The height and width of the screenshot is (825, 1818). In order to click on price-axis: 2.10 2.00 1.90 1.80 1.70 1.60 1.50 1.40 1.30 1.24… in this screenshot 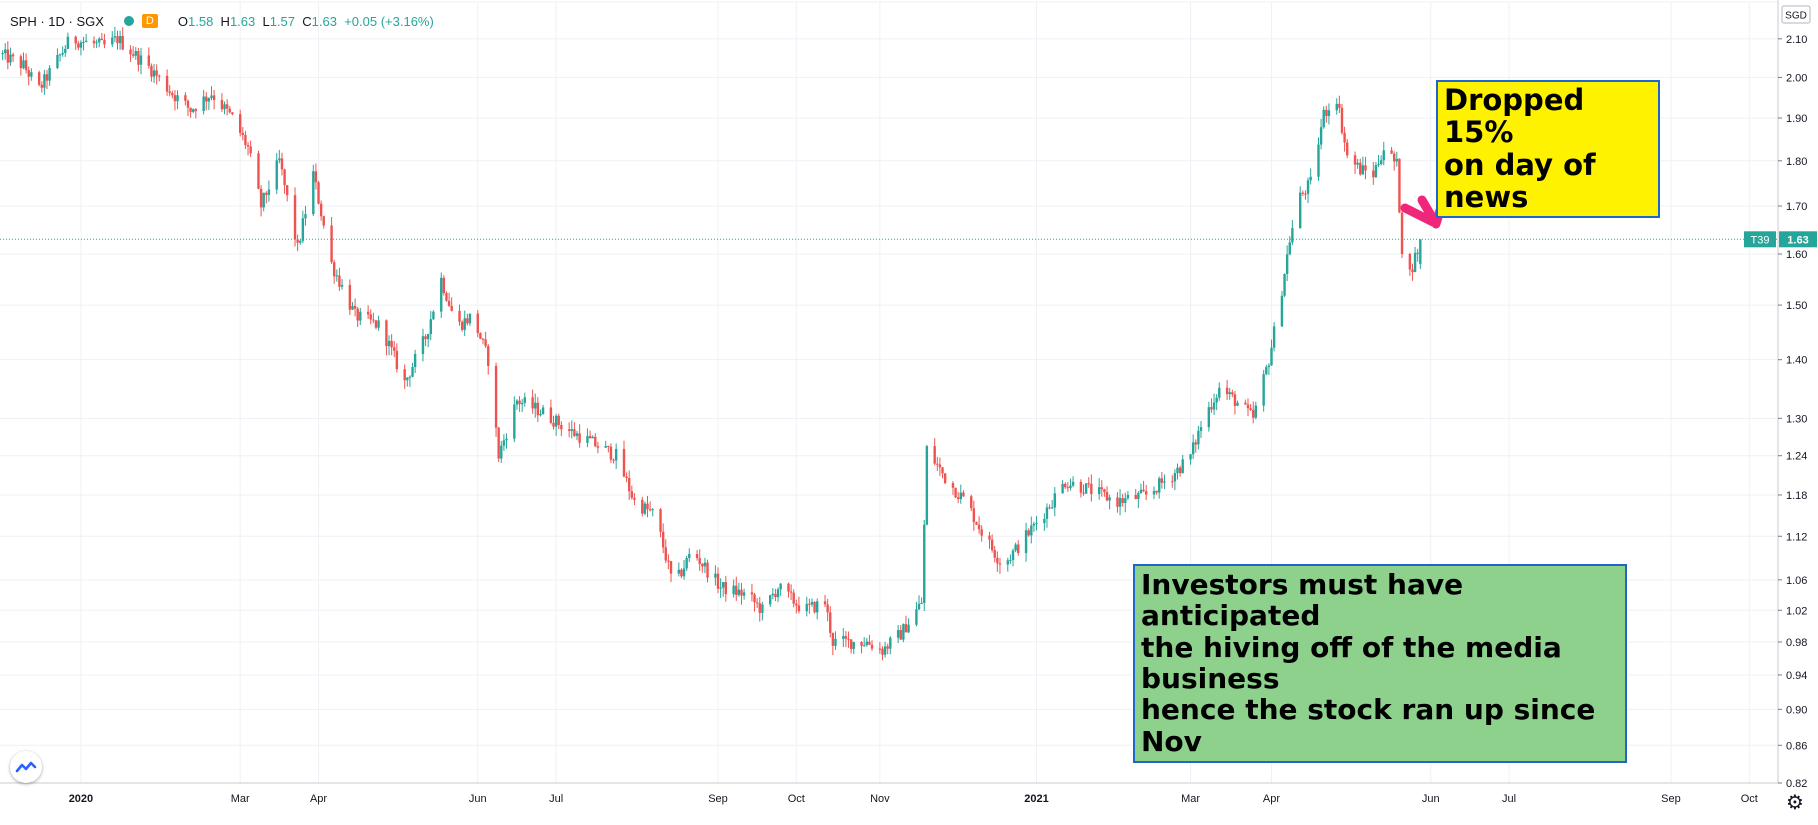, I will do `click(1792, 395)`.